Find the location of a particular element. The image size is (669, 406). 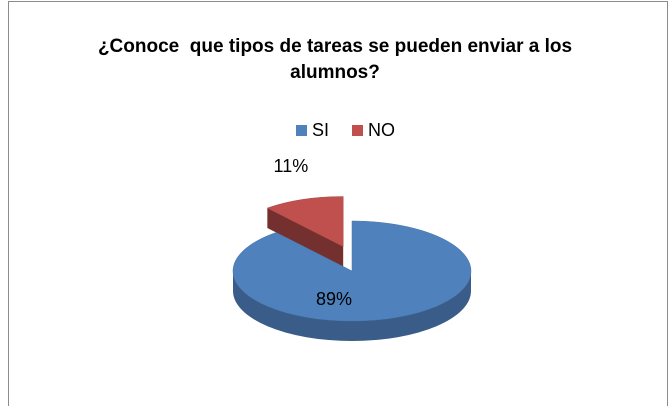

slice-side is located at coordinates (305, 237).